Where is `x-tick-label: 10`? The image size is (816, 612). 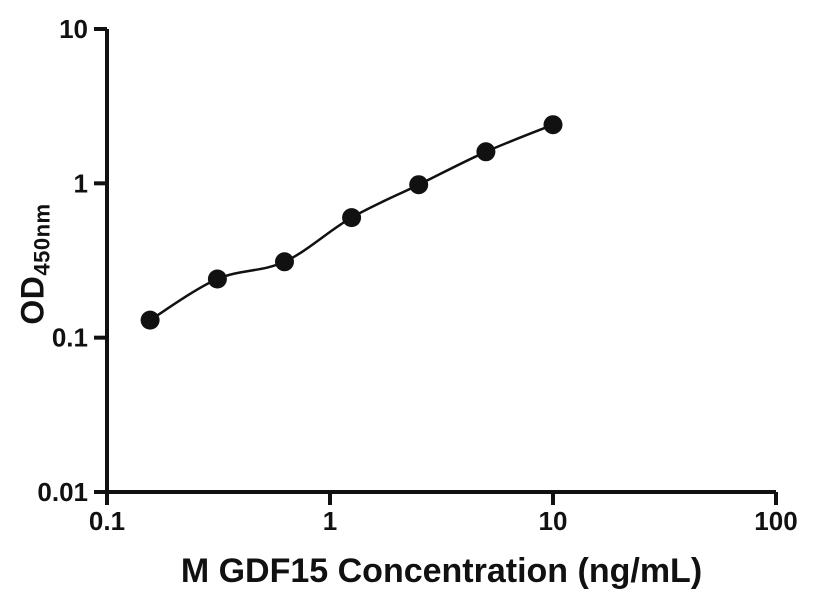 x-tick-label: 10 is located at coordinates (553, 521).